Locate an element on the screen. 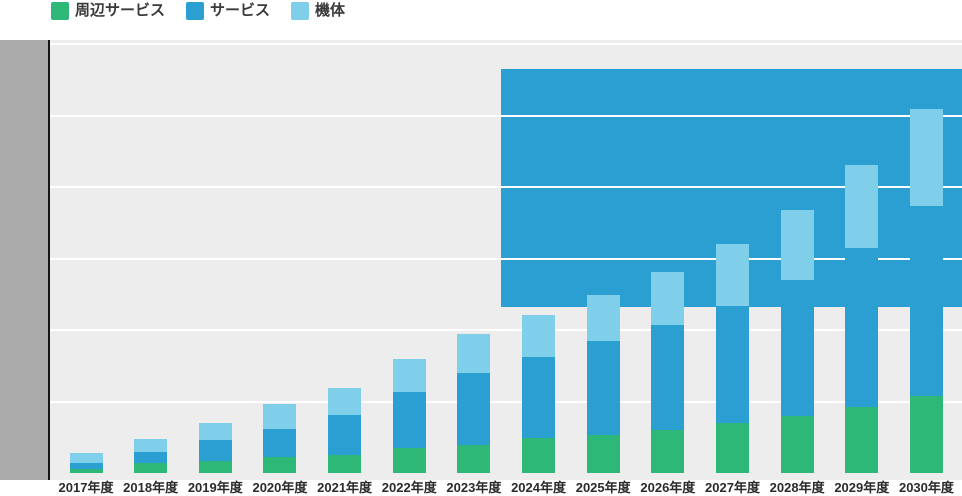 This screenshot has height=496, width=962. bar-2024年度 is located at coordinates (539, 394).